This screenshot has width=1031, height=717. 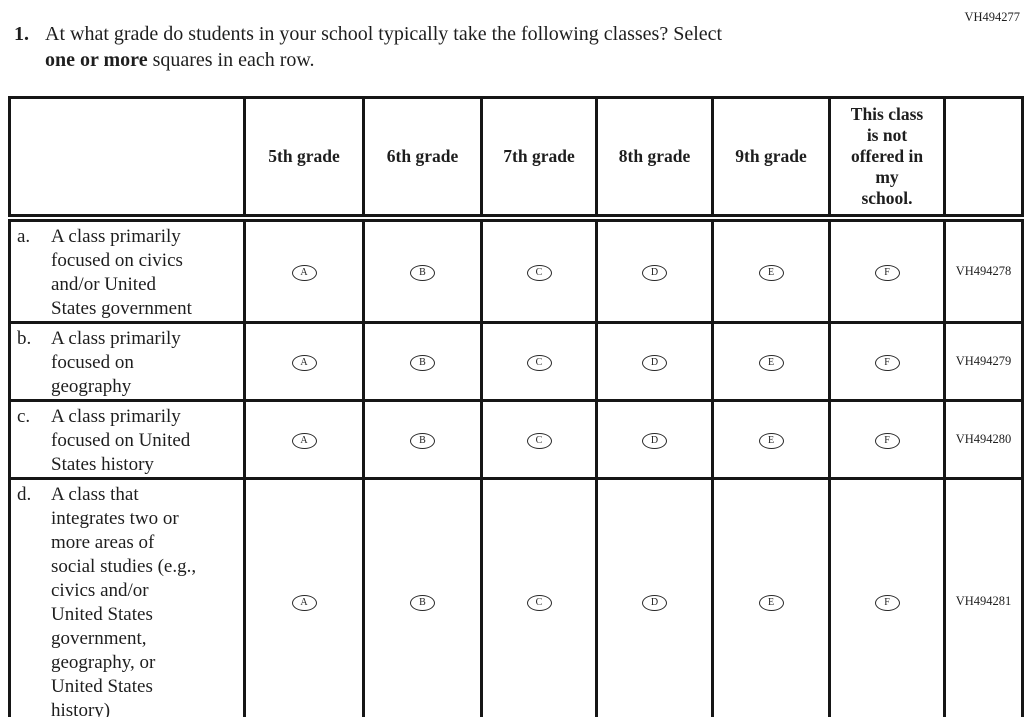 I want to click on row-a-cell-not-offered: F, so click(x=887, y=270).